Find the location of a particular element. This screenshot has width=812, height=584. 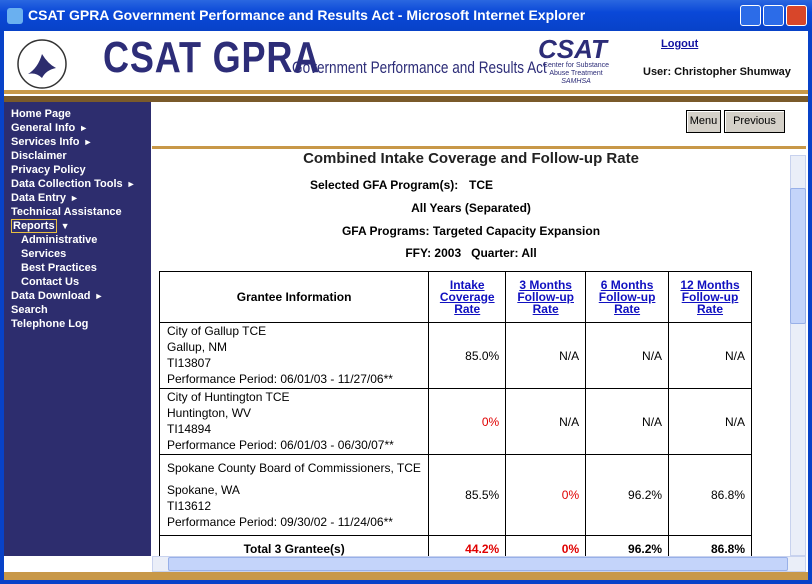

v-thumb is located at coordinates (798, 256).